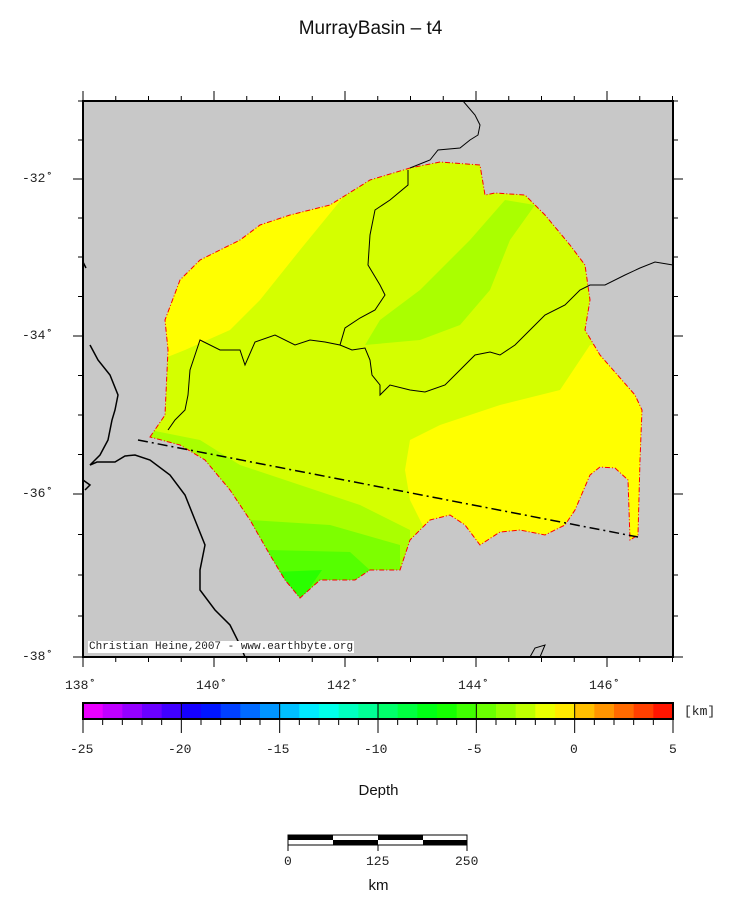  Describe the element at coordinates (605, 685) in the screenshot. I see `lon-label-146: 146˚` at that location.